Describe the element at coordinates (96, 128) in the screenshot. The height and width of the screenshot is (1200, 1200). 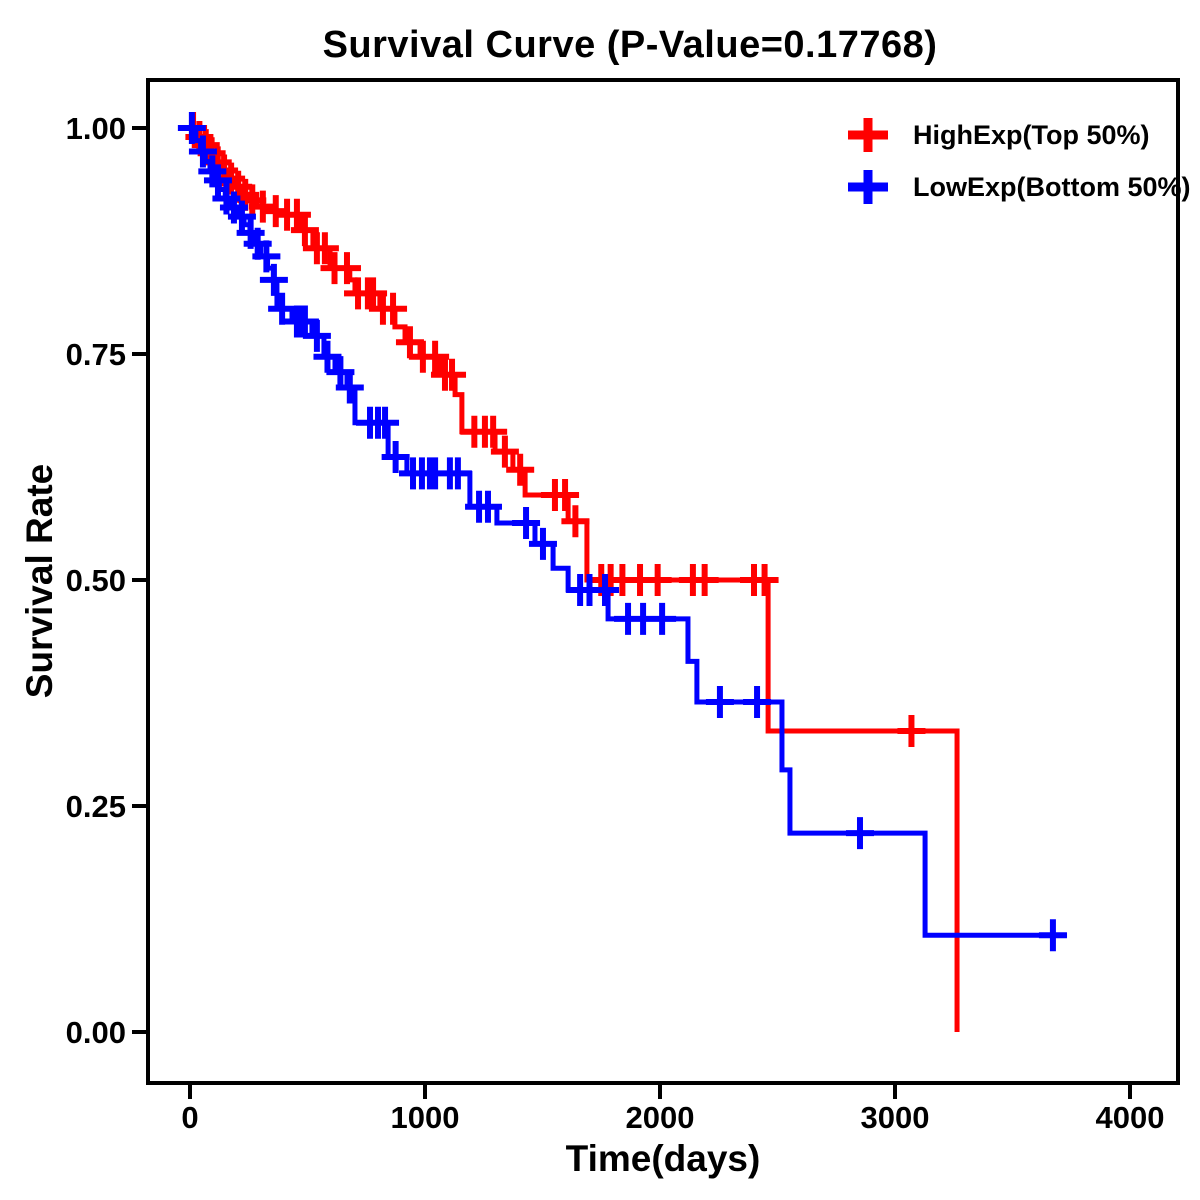
I see `y-tick-label: 1.00` at that location.